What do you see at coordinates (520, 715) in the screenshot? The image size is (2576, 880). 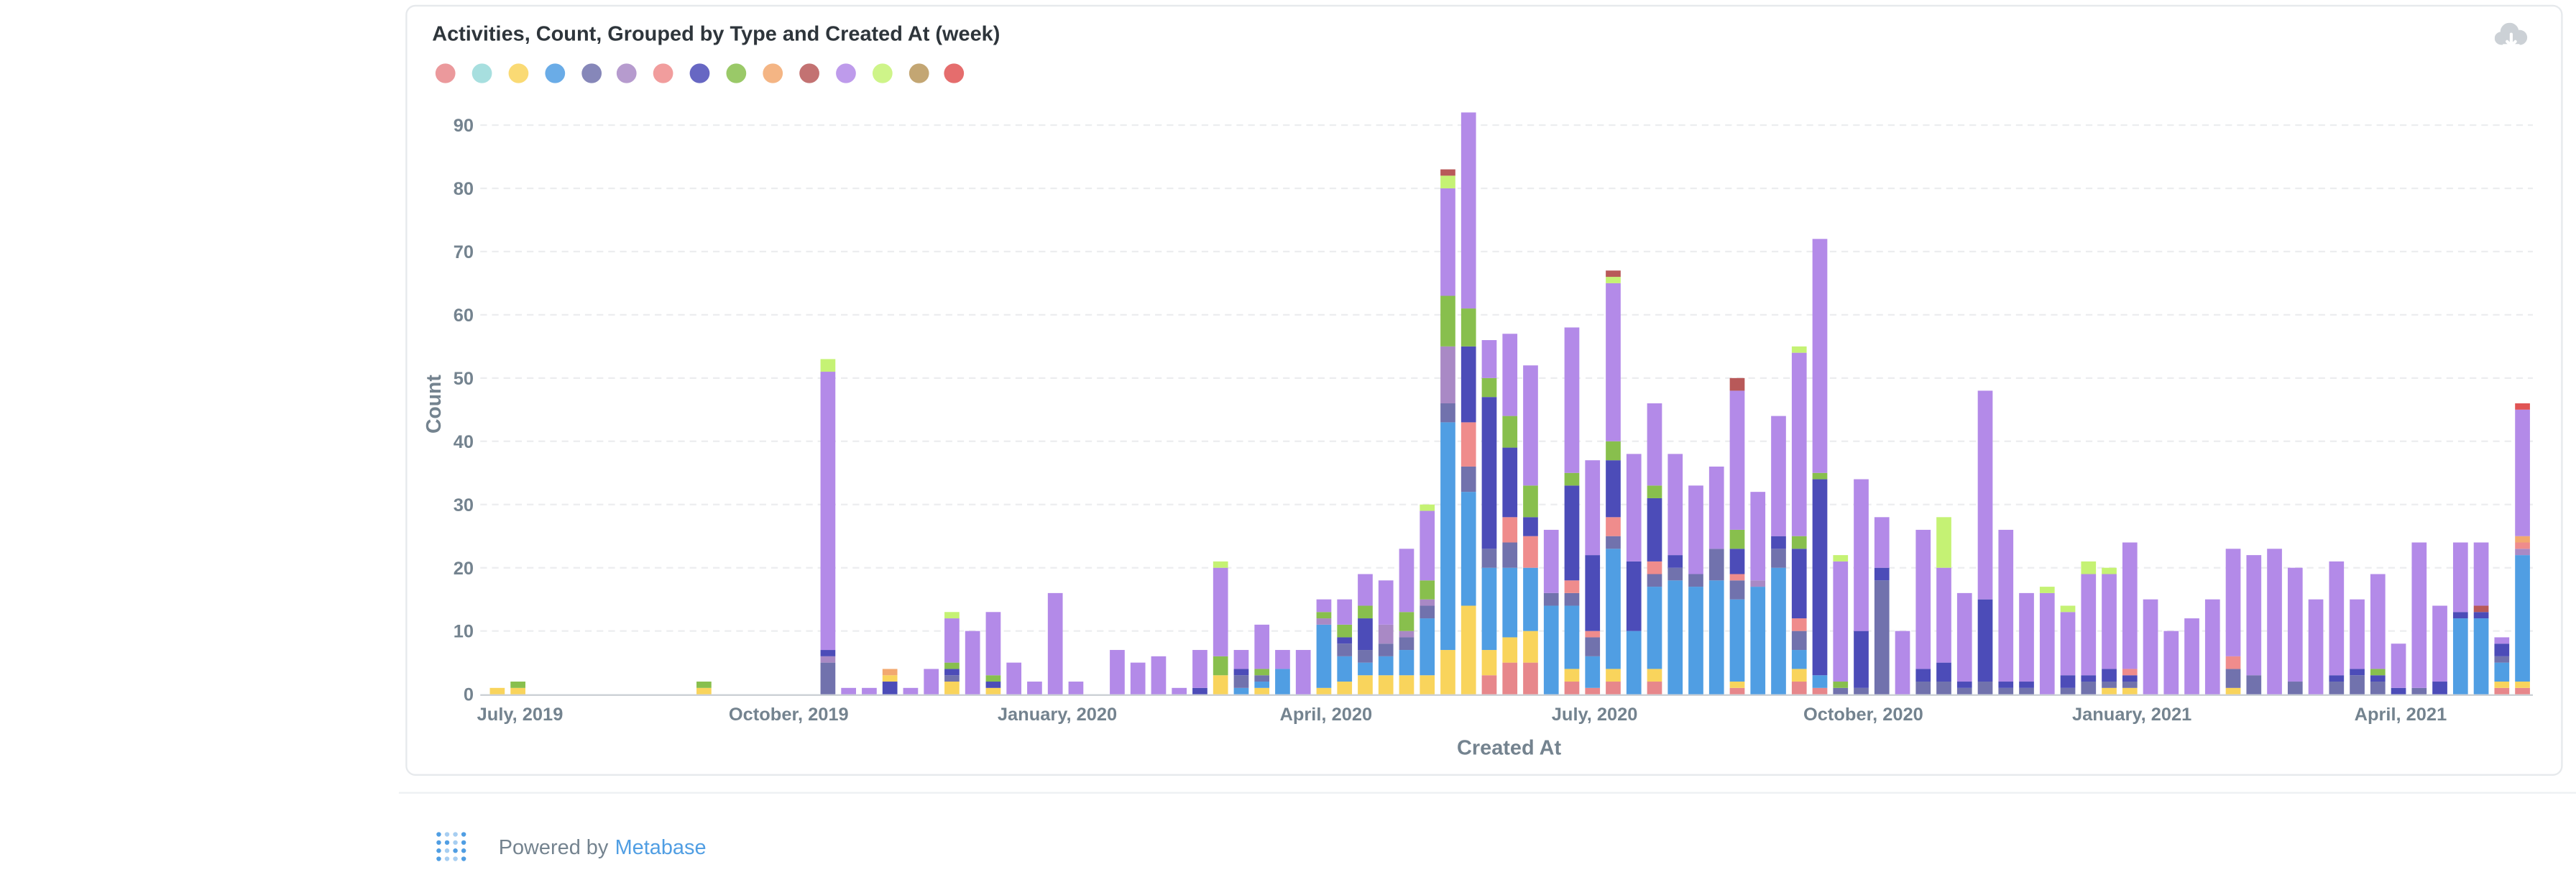 I see `x-tick-label: July, 2019` at bounding box center [520, 715].